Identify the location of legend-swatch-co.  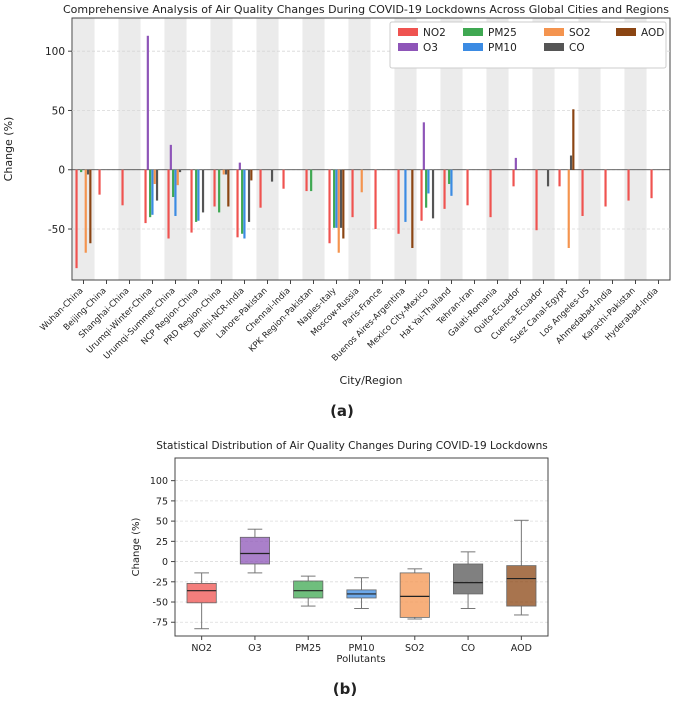
(554, 47).